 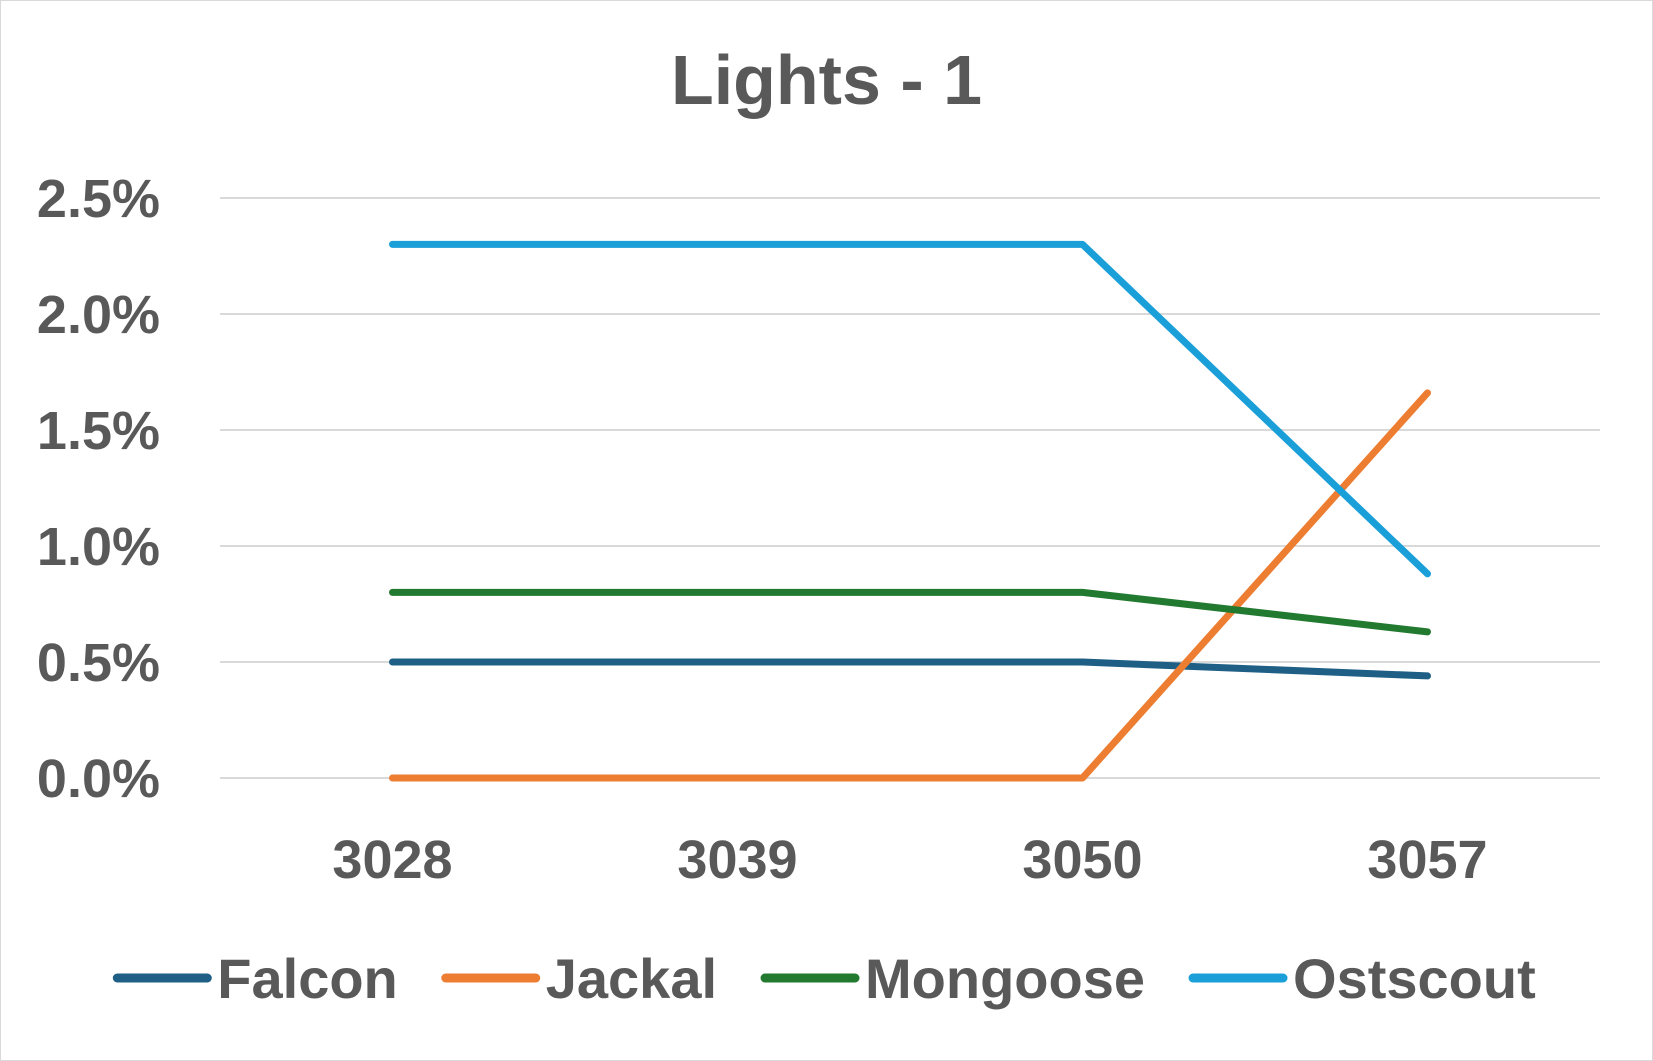 I want to click on x-tick-label: 3050, so click(x=1082, y=860).